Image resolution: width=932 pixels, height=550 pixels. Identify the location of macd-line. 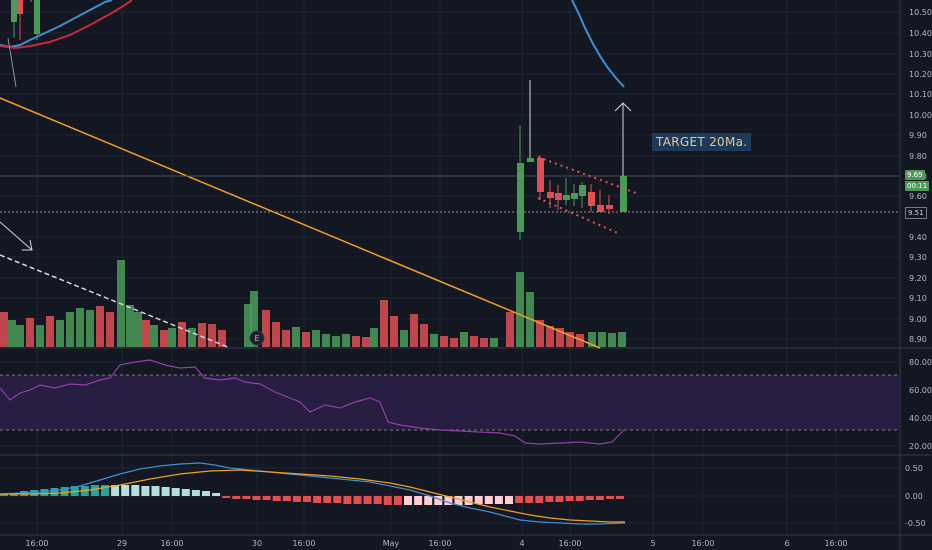
(313, 493).